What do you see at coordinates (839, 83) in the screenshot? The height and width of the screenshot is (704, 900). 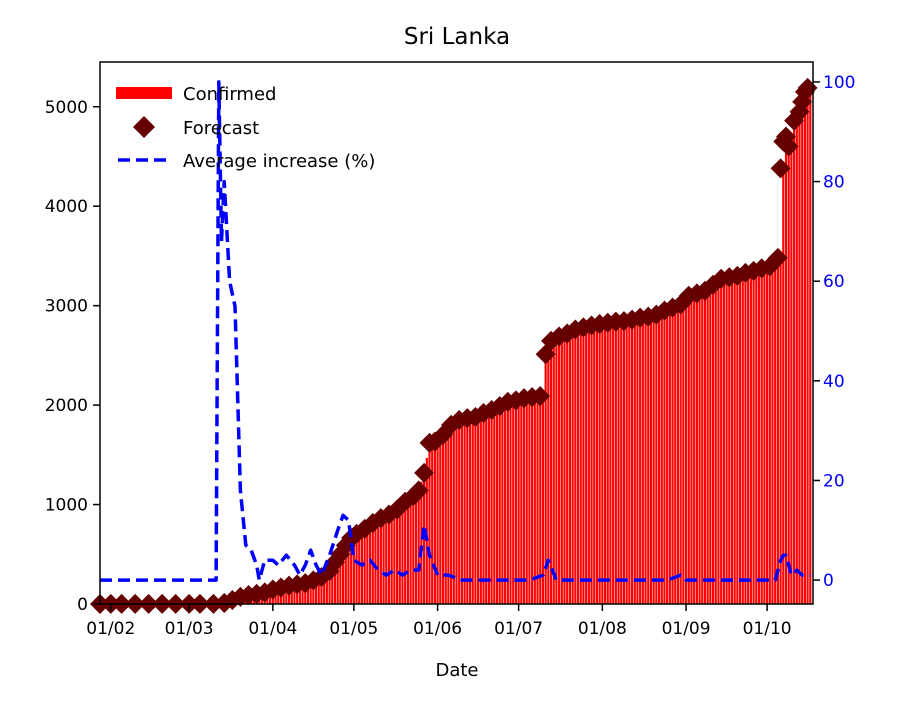 I see `y2-tick-label: 100` at bounding box center [839, 83].